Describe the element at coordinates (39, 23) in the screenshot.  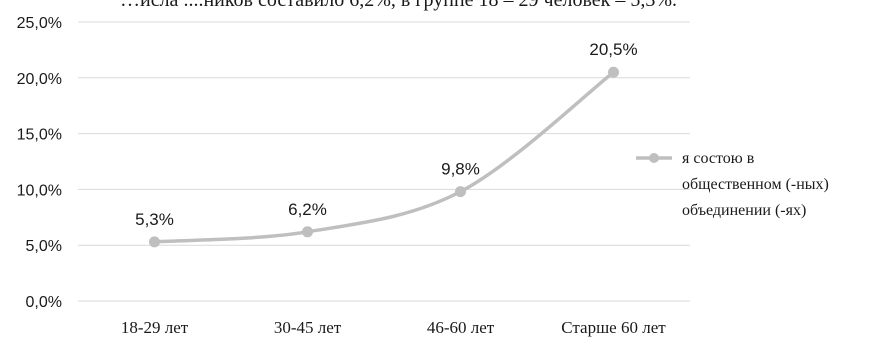
I see `y-tick-label: 25,0%` at that location.